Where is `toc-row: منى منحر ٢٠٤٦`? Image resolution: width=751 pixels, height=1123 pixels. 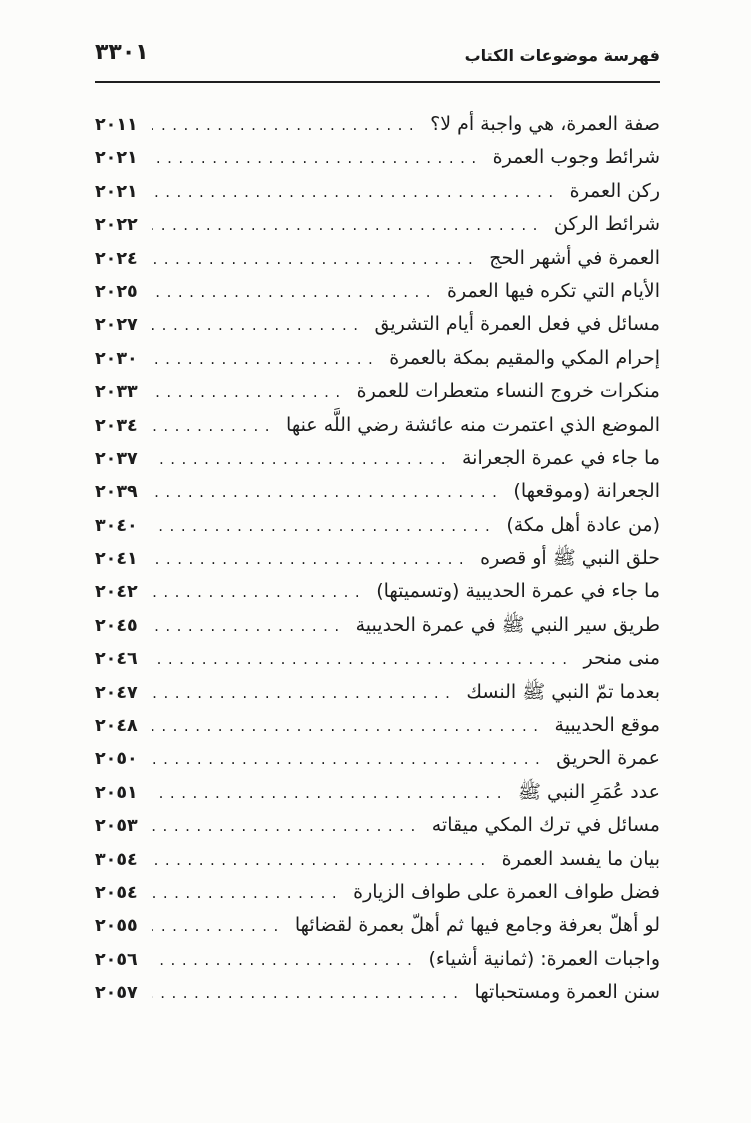 toc-row: منى منحر ٢٠٤٦ is located at coordinates (377, 665).